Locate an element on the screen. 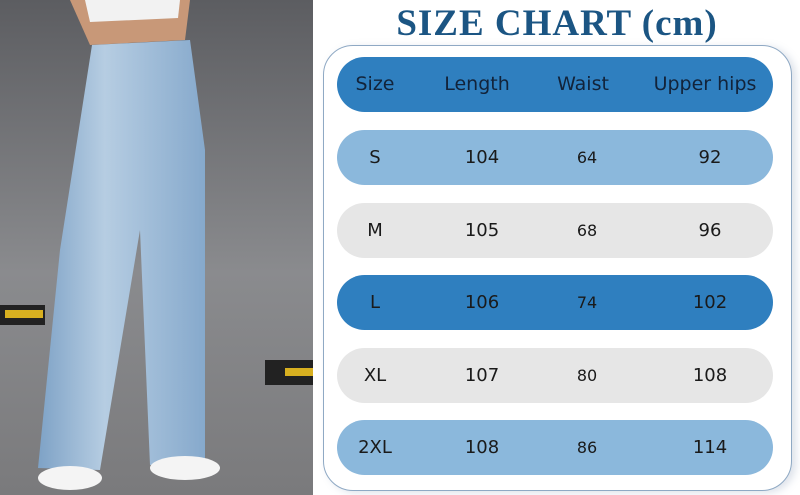 The height and width of the screenshot is (495, 800). cell-waist: 86 is located at coordinates (587, 447).